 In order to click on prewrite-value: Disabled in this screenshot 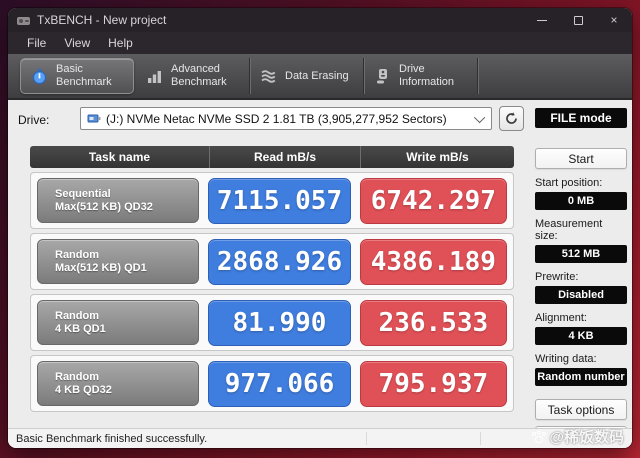, I will do `click(581, 295)`.